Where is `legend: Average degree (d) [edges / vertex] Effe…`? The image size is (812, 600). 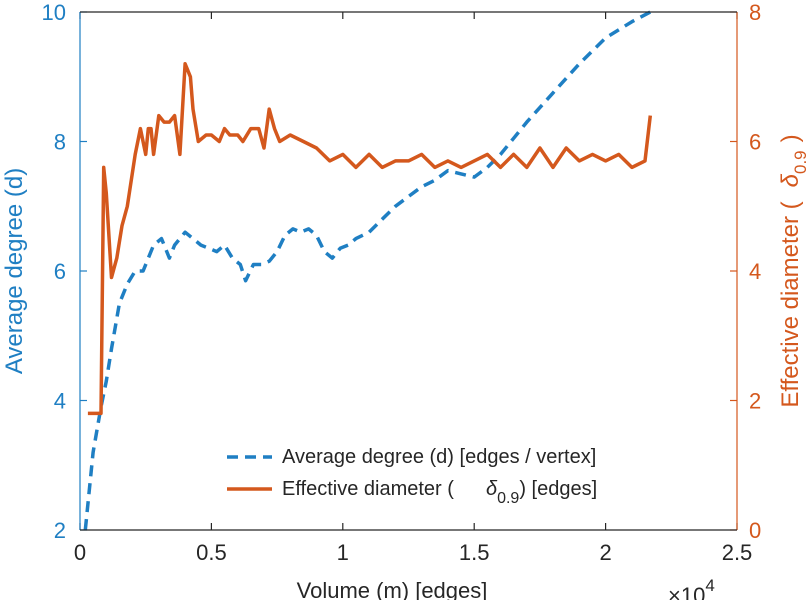
legend: Average degree (d) [edges / vertex] Effe… is located at coordinates (412, 476).